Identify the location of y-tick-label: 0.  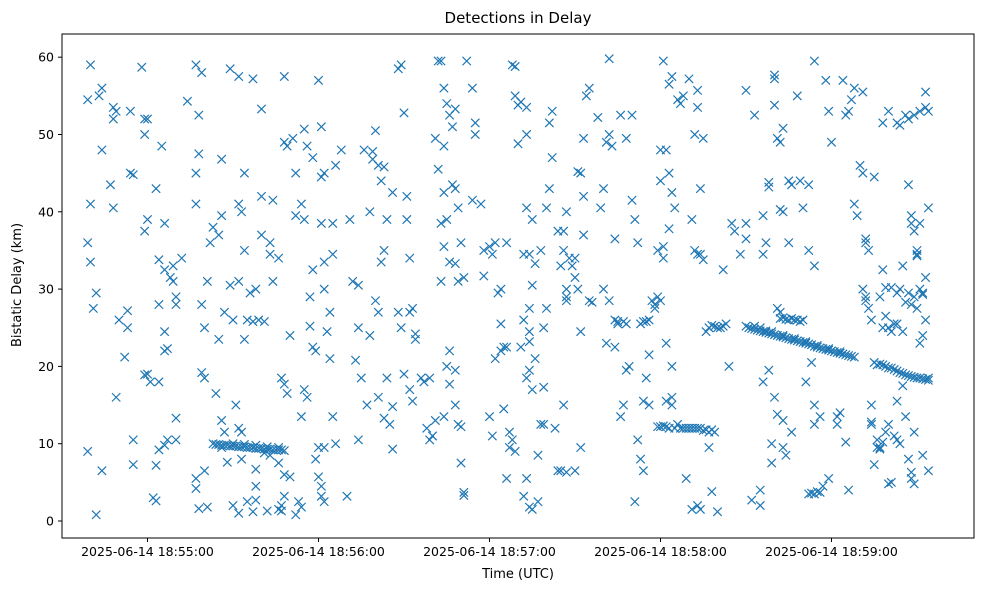
(50, 520).